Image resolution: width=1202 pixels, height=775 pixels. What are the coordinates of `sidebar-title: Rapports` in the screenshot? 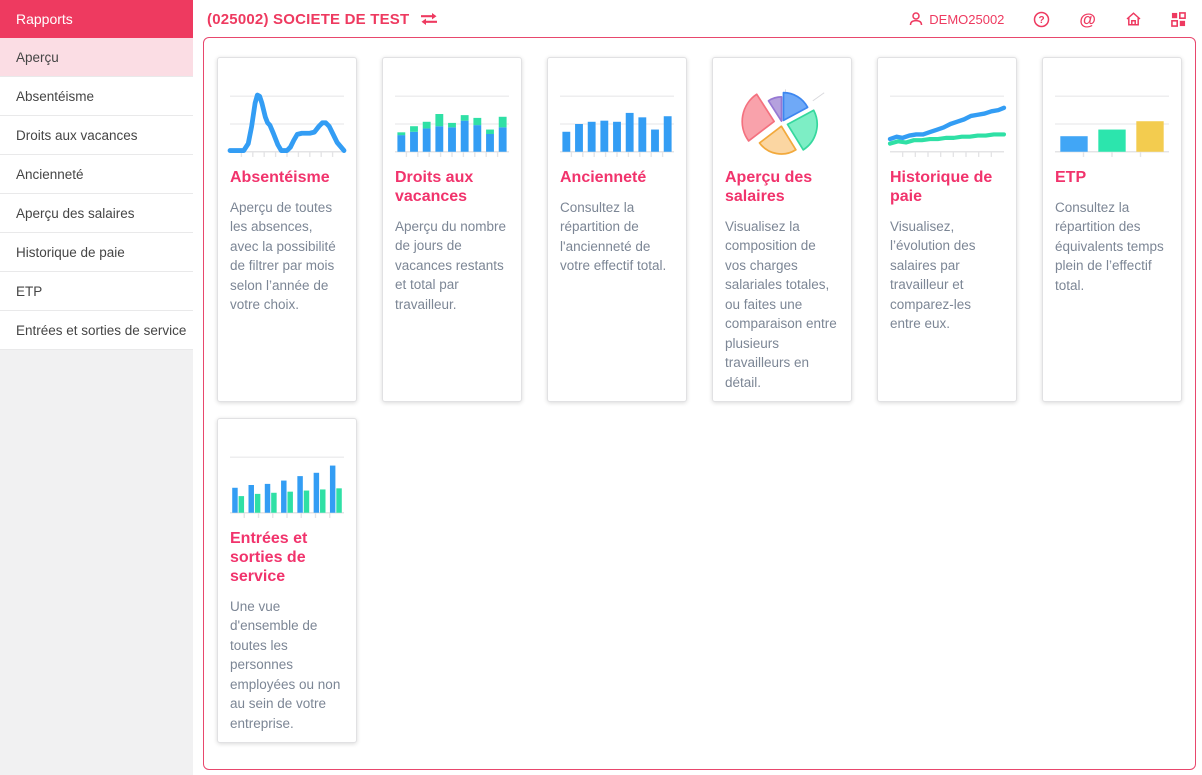 It's located at (96, 19).